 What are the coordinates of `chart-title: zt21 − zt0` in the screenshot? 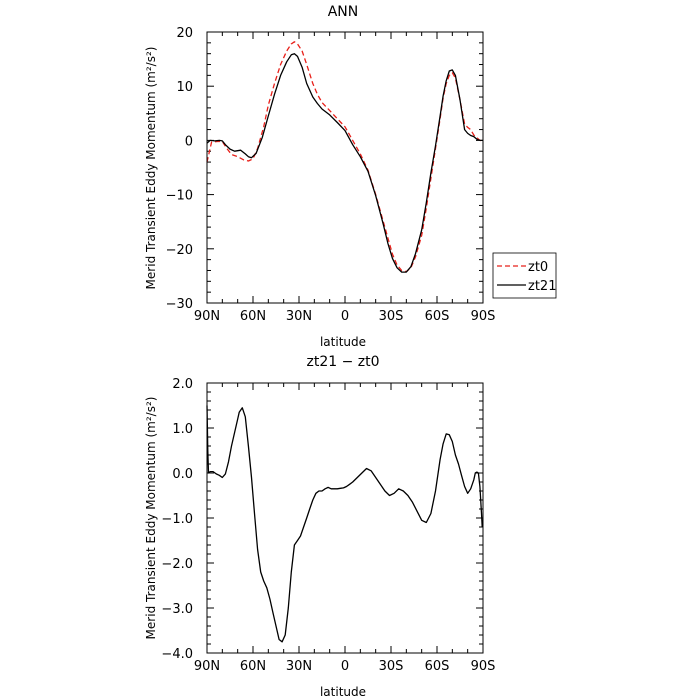 It's located at (342, 362).